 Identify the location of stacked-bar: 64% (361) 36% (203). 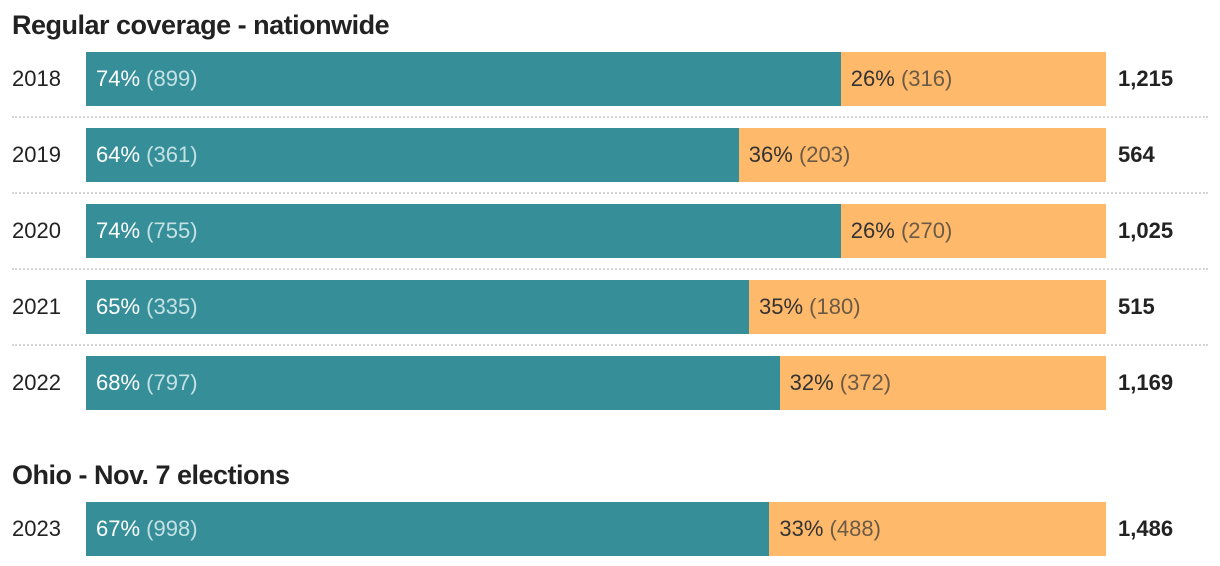
(596, 155).